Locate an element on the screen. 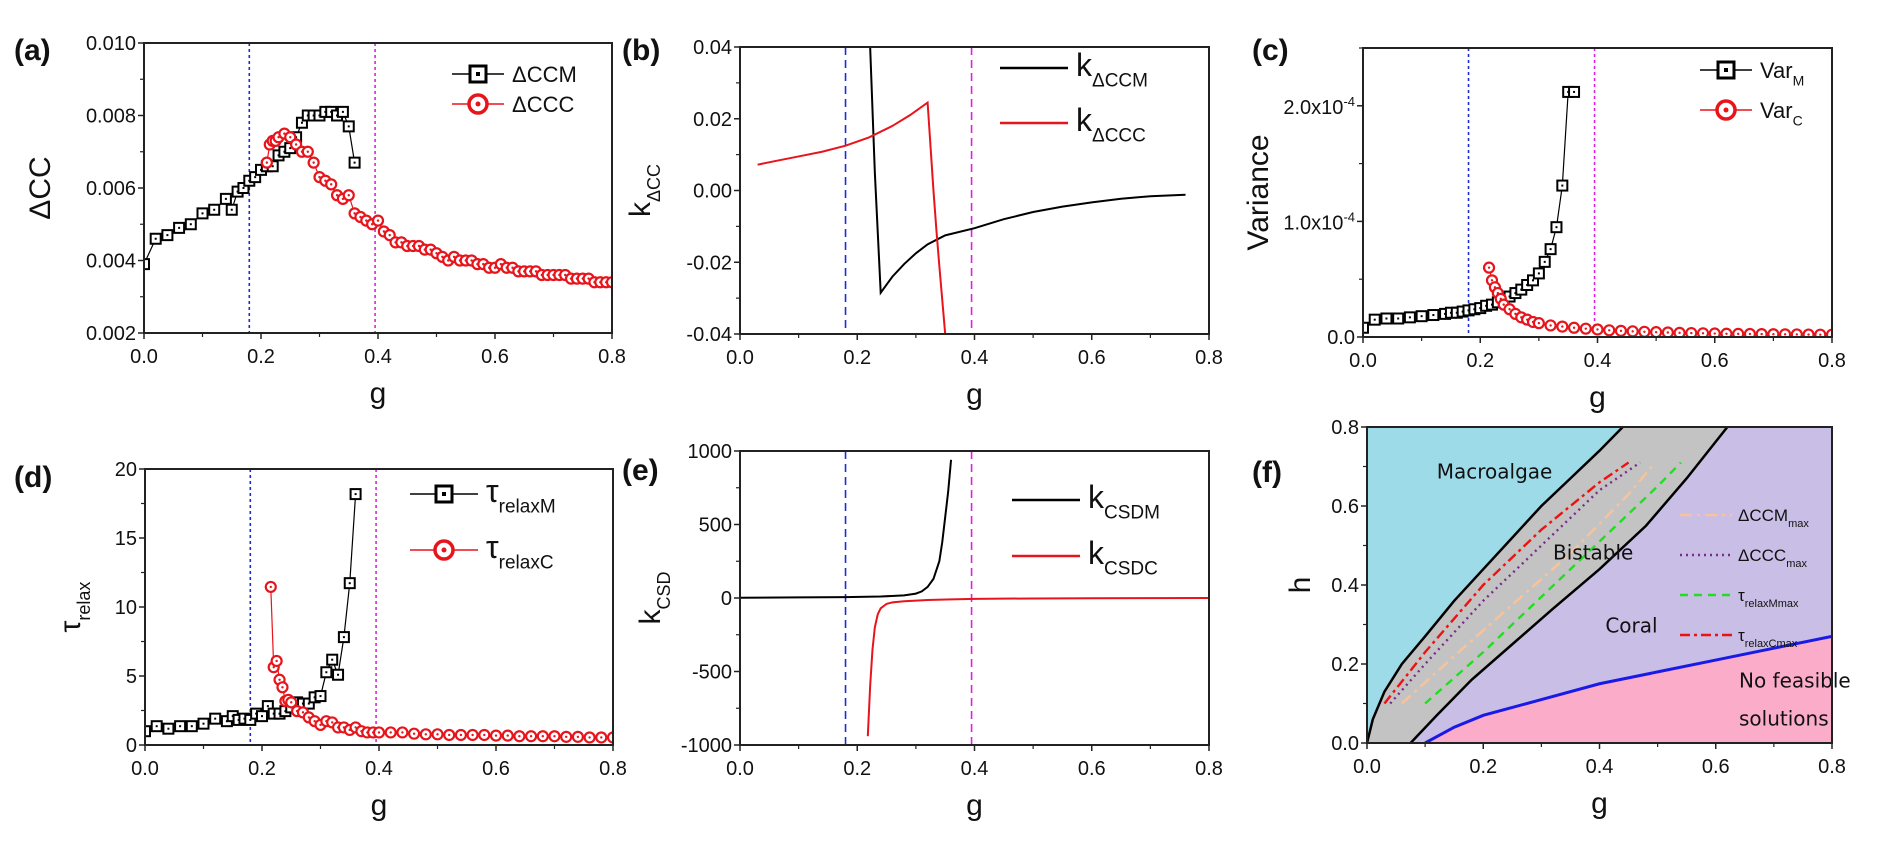  legend-entry-subscript: CSDC is located at coordinates (1131, 568).